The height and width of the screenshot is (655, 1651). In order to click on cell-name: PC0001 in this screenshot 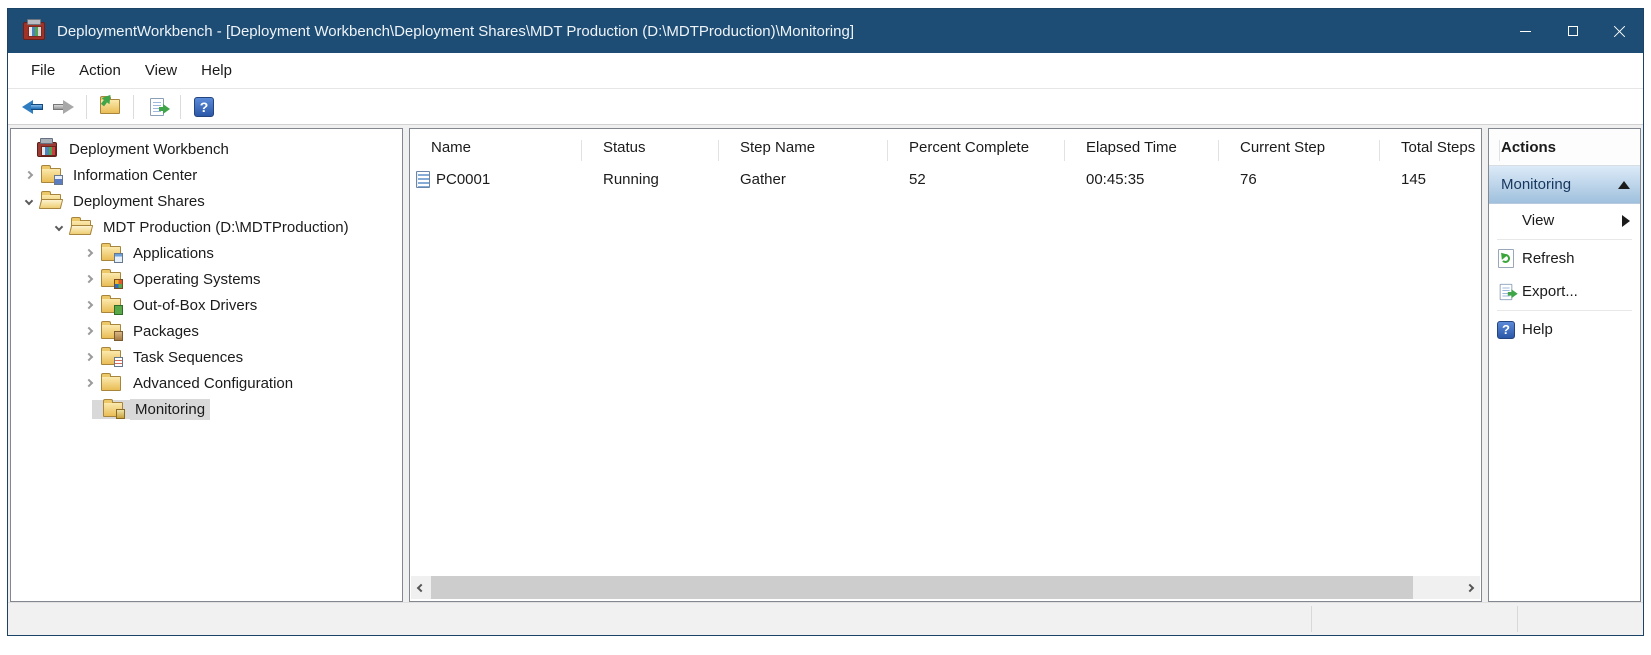, I will do `click(463, 179)`.